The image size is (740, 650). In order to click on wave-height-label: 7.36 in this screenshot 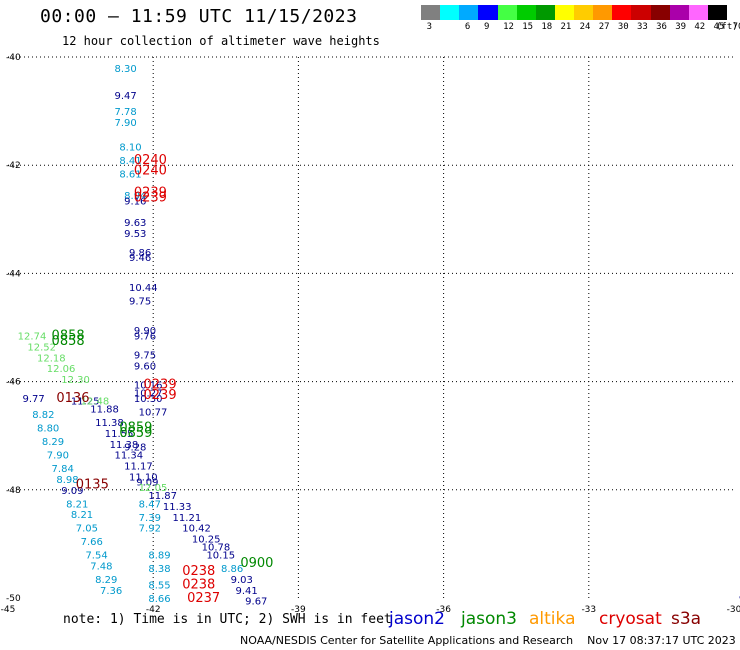, I will do `click(111, 591)`.